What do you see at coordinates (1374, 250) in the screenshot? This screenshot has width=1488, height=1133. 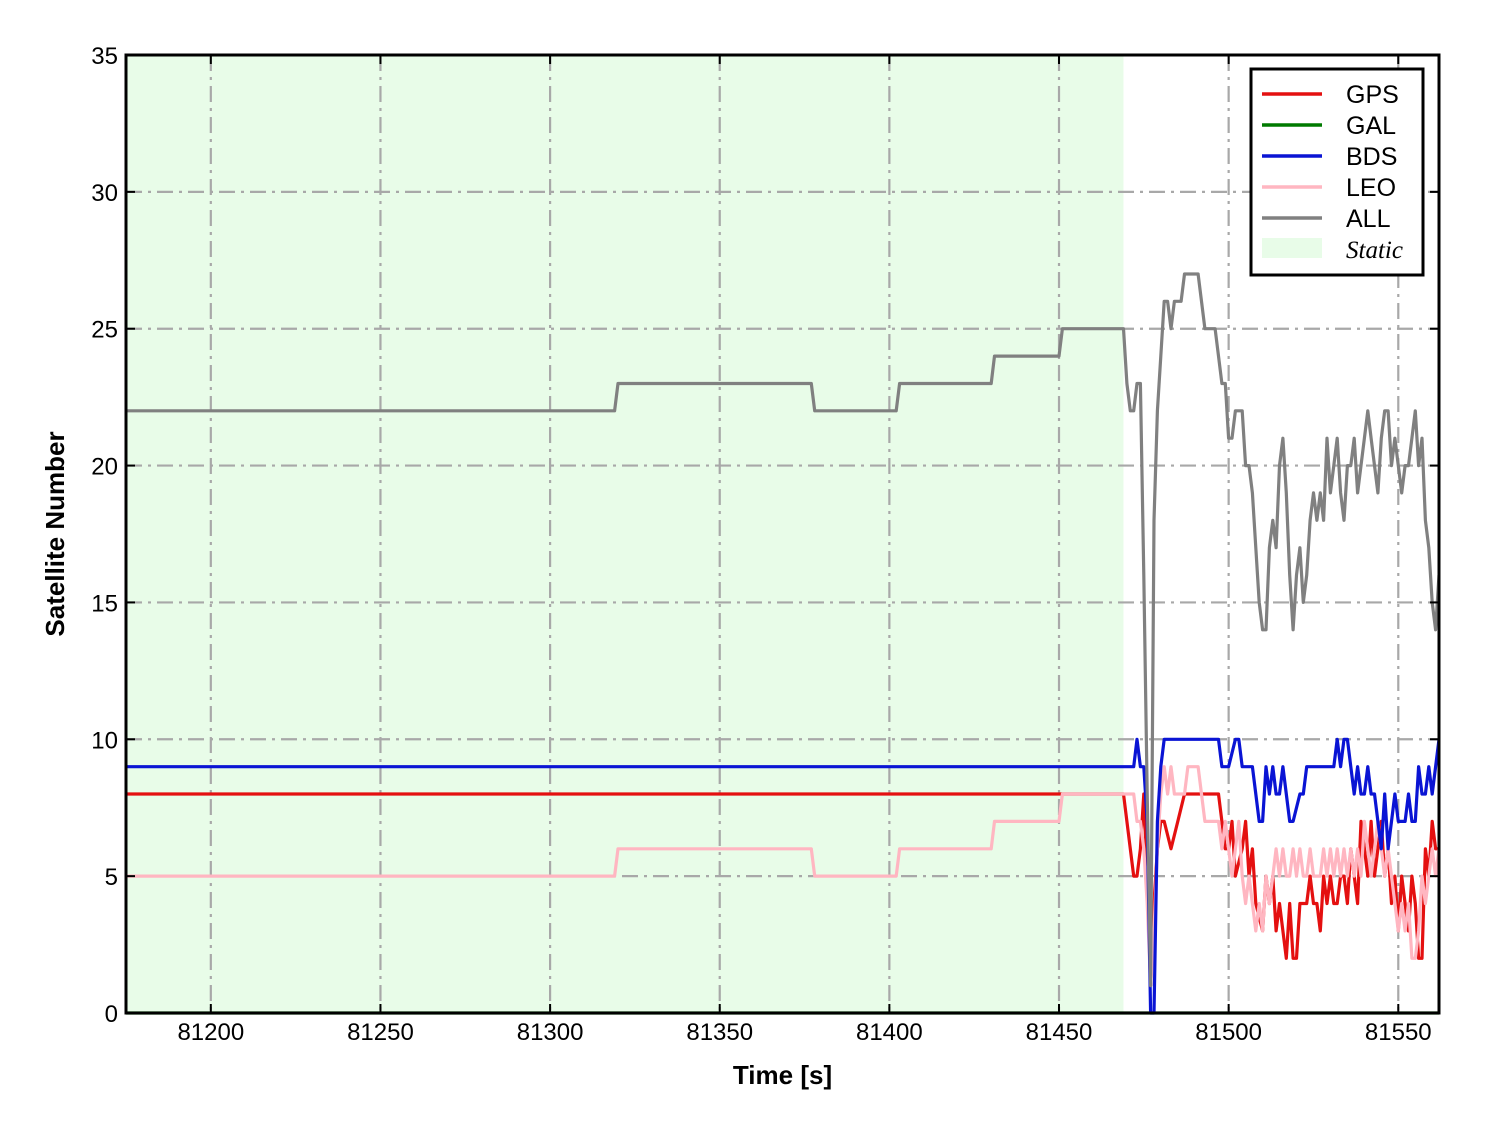 I see `legend-label-static: Static` at bounding box center [1374, 250].